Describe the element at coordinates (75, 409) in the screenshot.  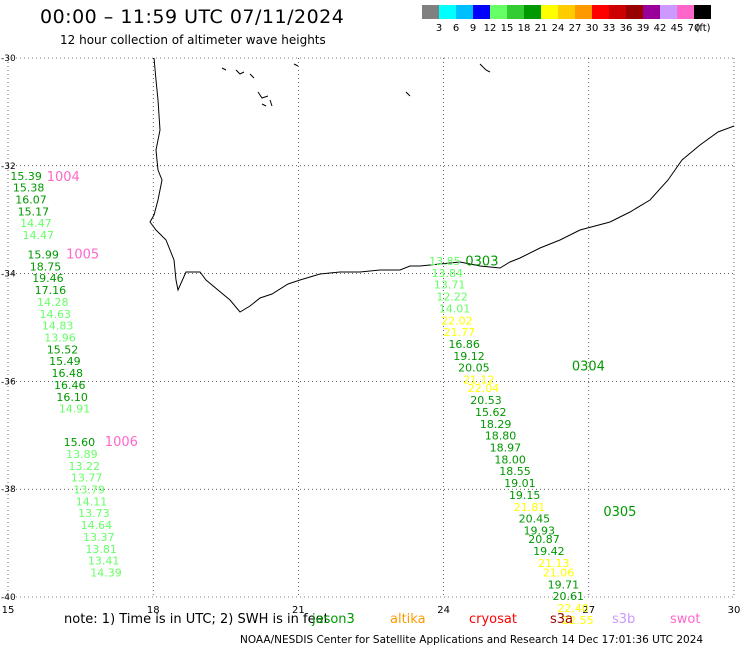
I see `wave-height-value: 14.91` at that location.